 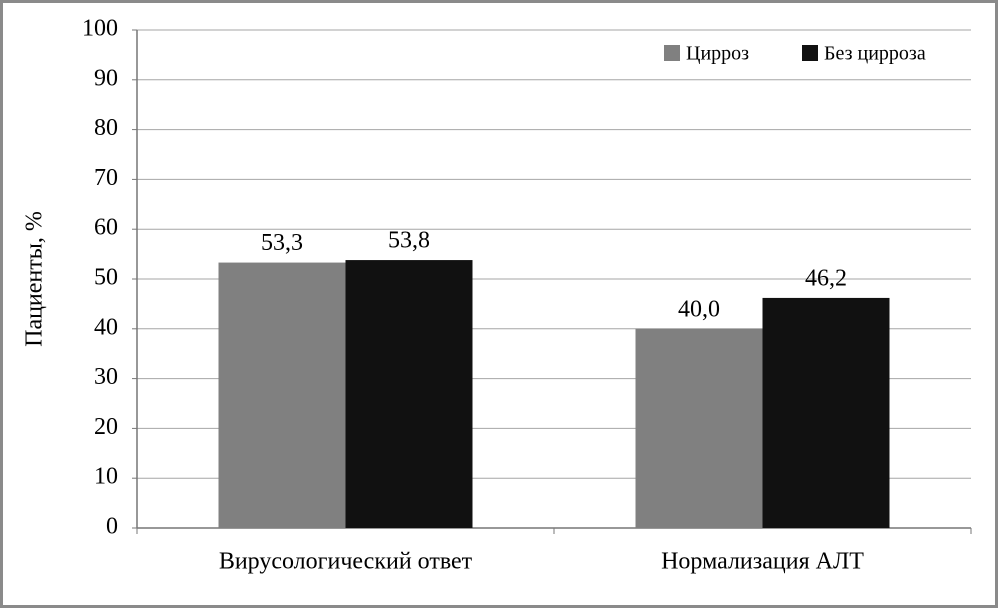 I want to click on y-tick-label: 30, so click(x=106, y=377).